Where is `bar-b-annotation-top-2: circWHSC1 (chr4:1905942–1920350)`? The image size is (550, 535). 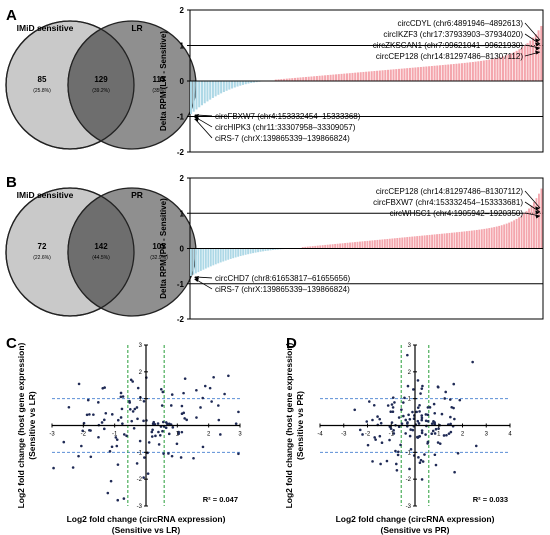 bar-b-annotation-top-2: circWHSC1 (chr4:1905942–1920350) is located at coordinates (457, 213).